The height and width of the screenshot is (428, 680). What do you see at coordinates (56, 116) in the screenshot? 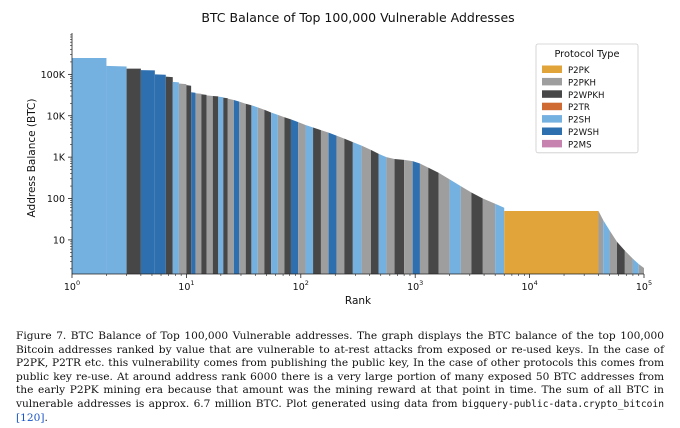
I see `y-tick-label: 10K` at bounding box center [56, 116].